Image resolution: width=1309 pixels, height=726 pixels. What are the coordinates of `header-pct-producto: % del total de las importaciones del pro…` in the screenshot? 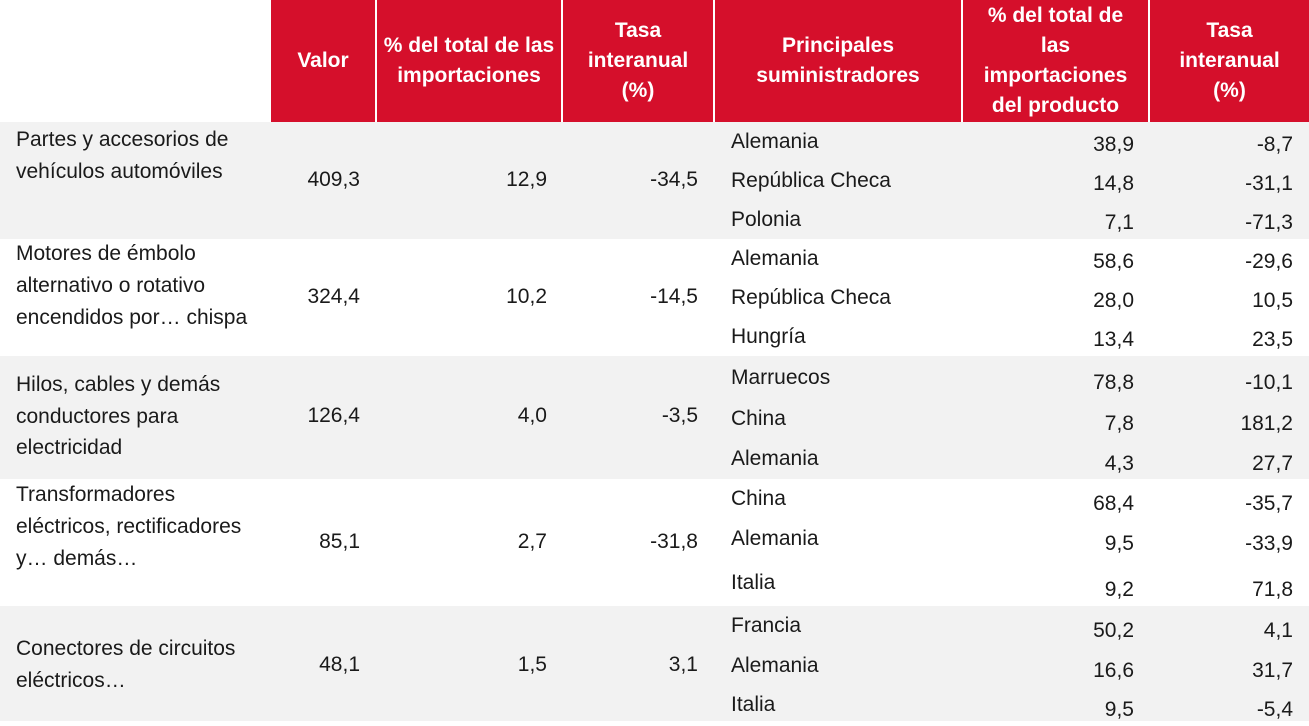 It's located at (1055, 61).